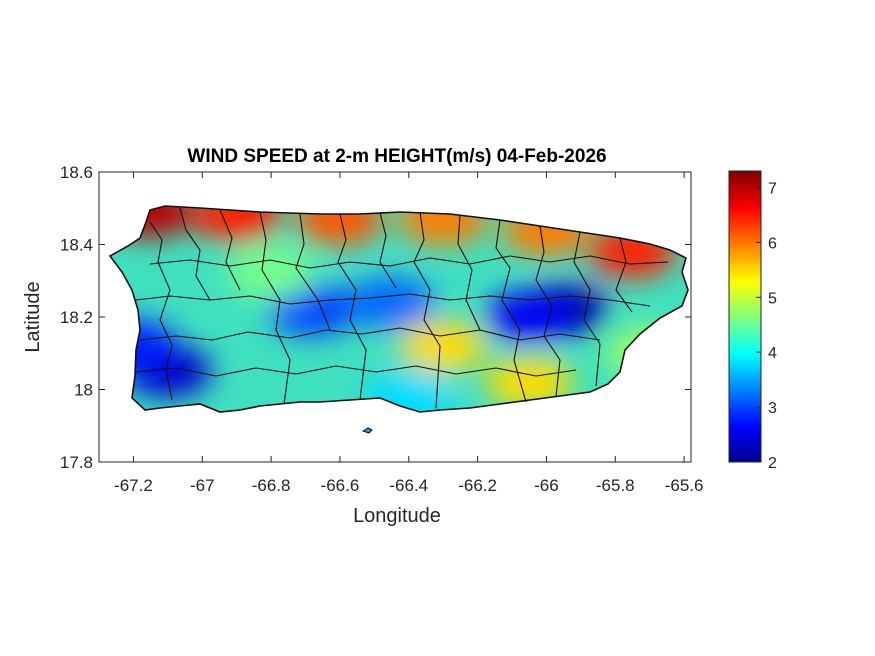 The height and width of the screenshot is (656, 875). I want to click on y-axis-label: Latitude, so click(33, 316).